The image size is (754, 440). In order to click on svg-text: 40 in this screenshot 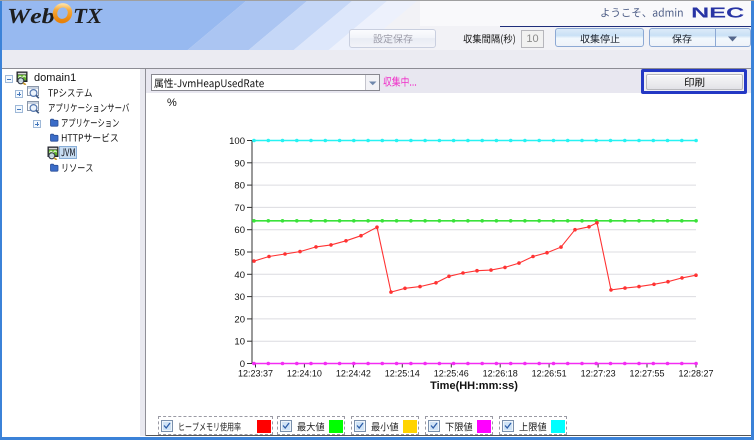, I will do `click(239, 275)`.